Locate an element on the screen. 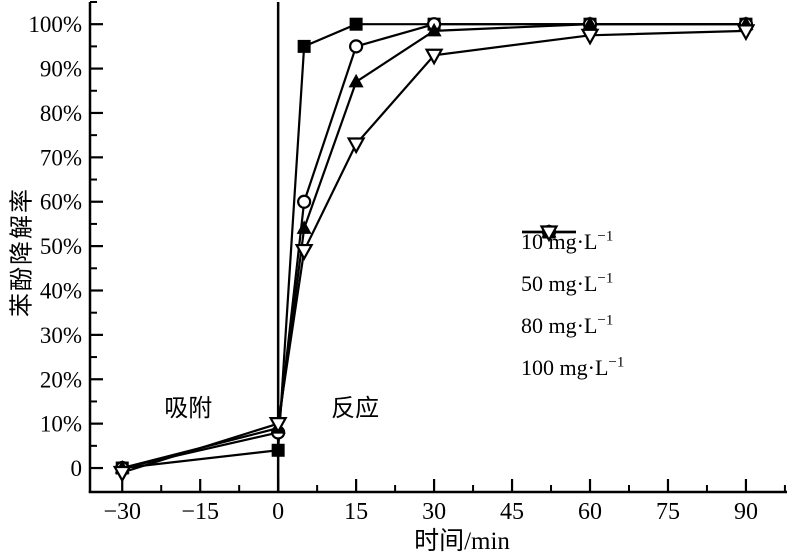 The height and width of the screenshot is (555, 799). y-tick-label: 0 is located at coordinates (77, 468).